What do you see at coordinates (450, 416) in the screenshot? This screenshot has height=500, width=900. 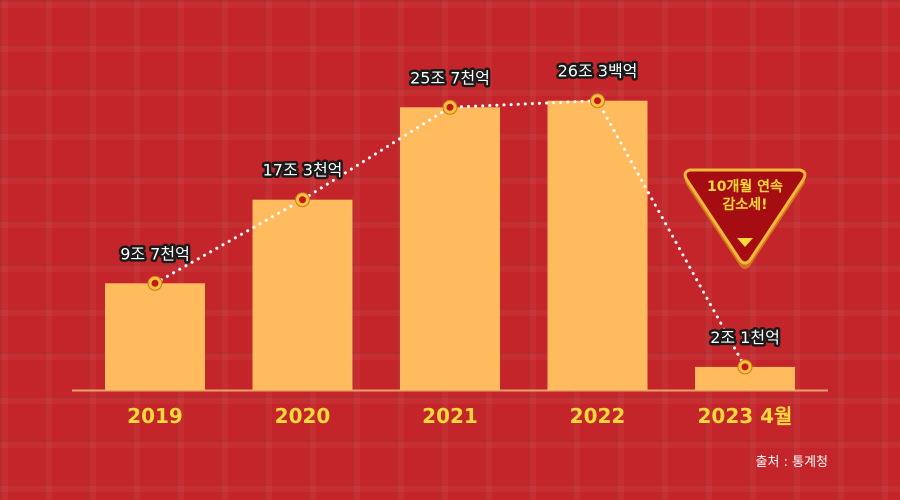 I see `category-label: 2021` at bounding box center [450, 416].